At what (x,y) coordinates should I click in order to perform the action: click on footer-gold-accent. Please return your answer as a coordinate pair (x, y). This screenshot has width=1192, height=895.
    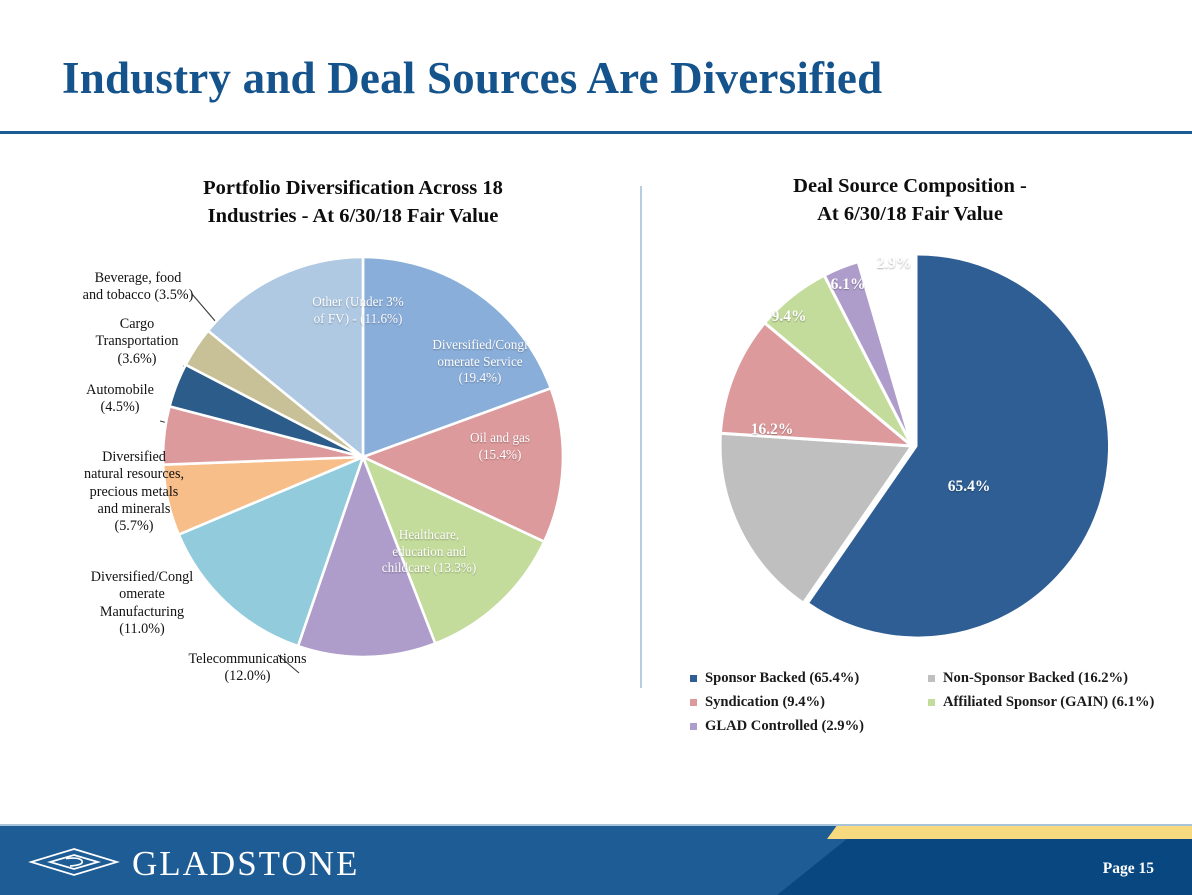
    Looking at the image, I should click on (1009, 832).